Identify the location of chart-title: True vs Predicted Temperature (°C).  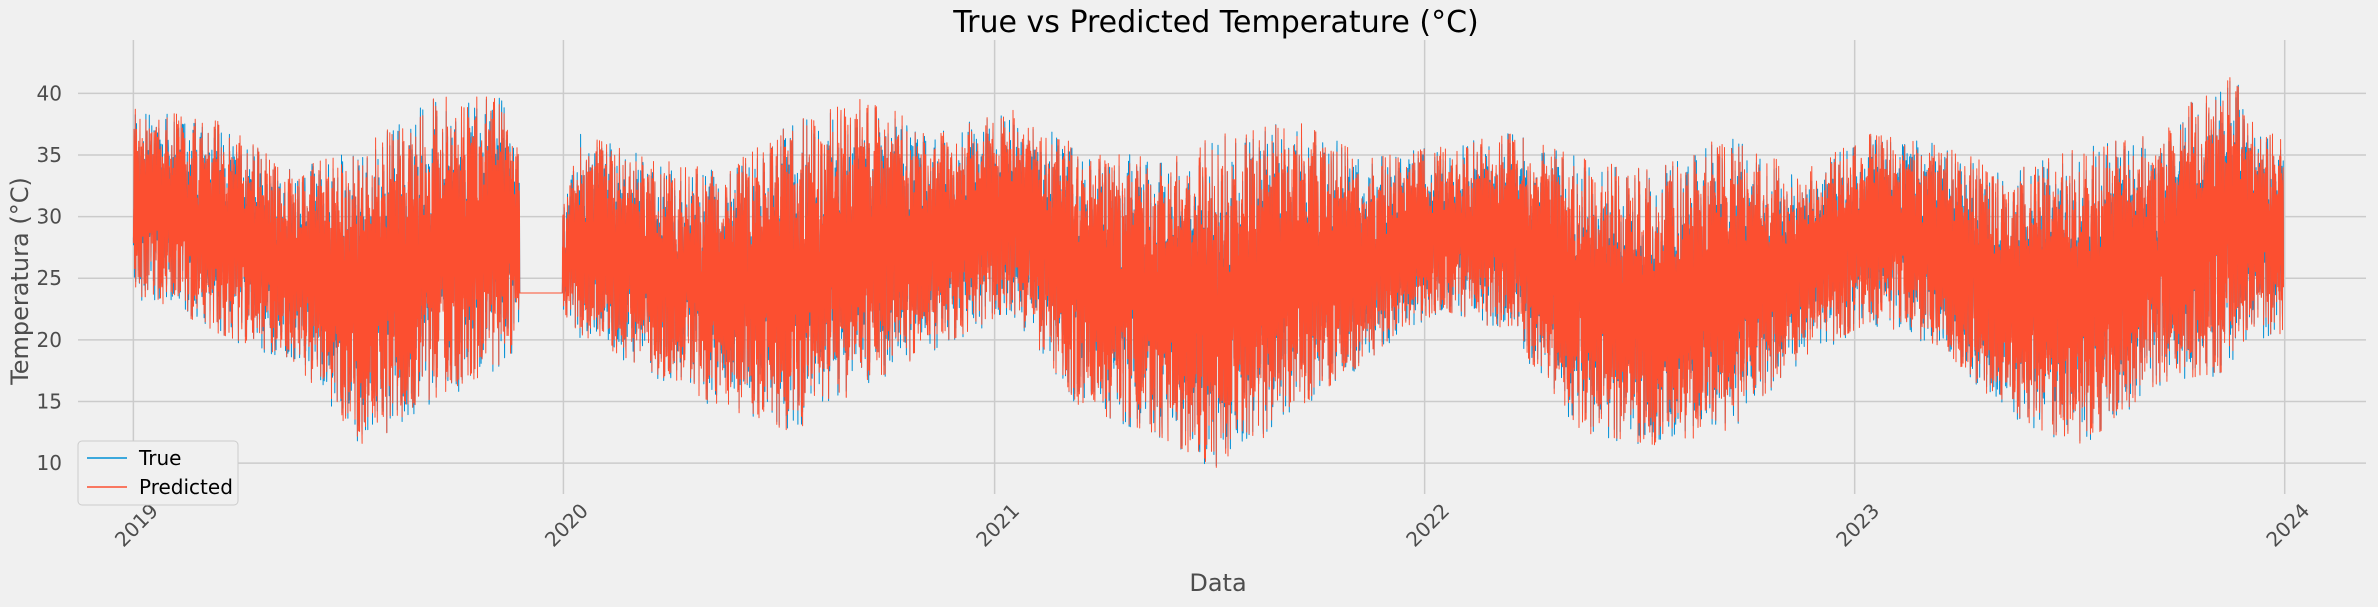
(1215, 22).